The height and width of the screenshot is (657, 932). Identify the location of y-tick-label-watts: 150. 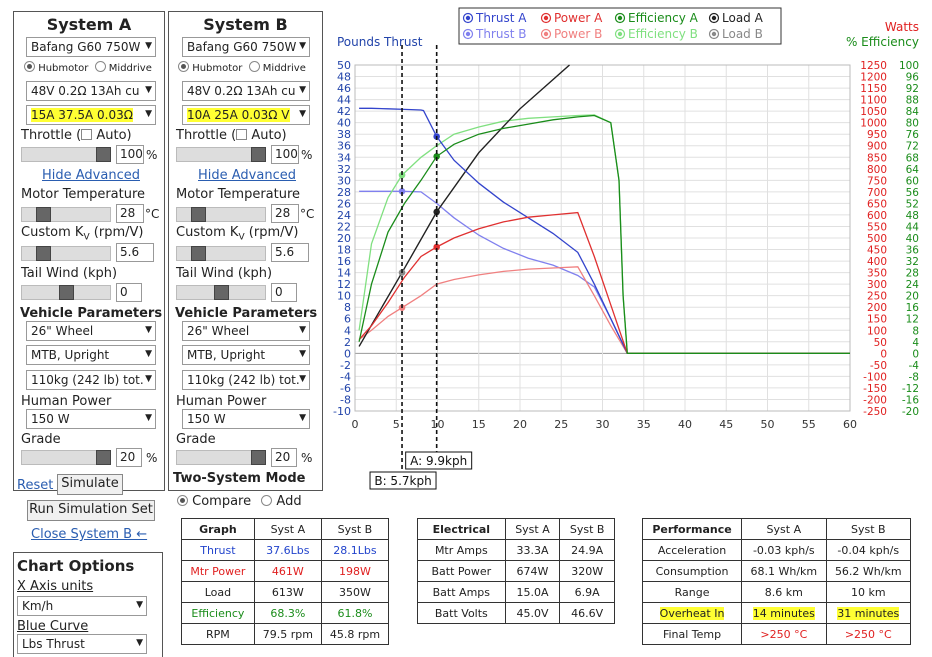
(877, 320).